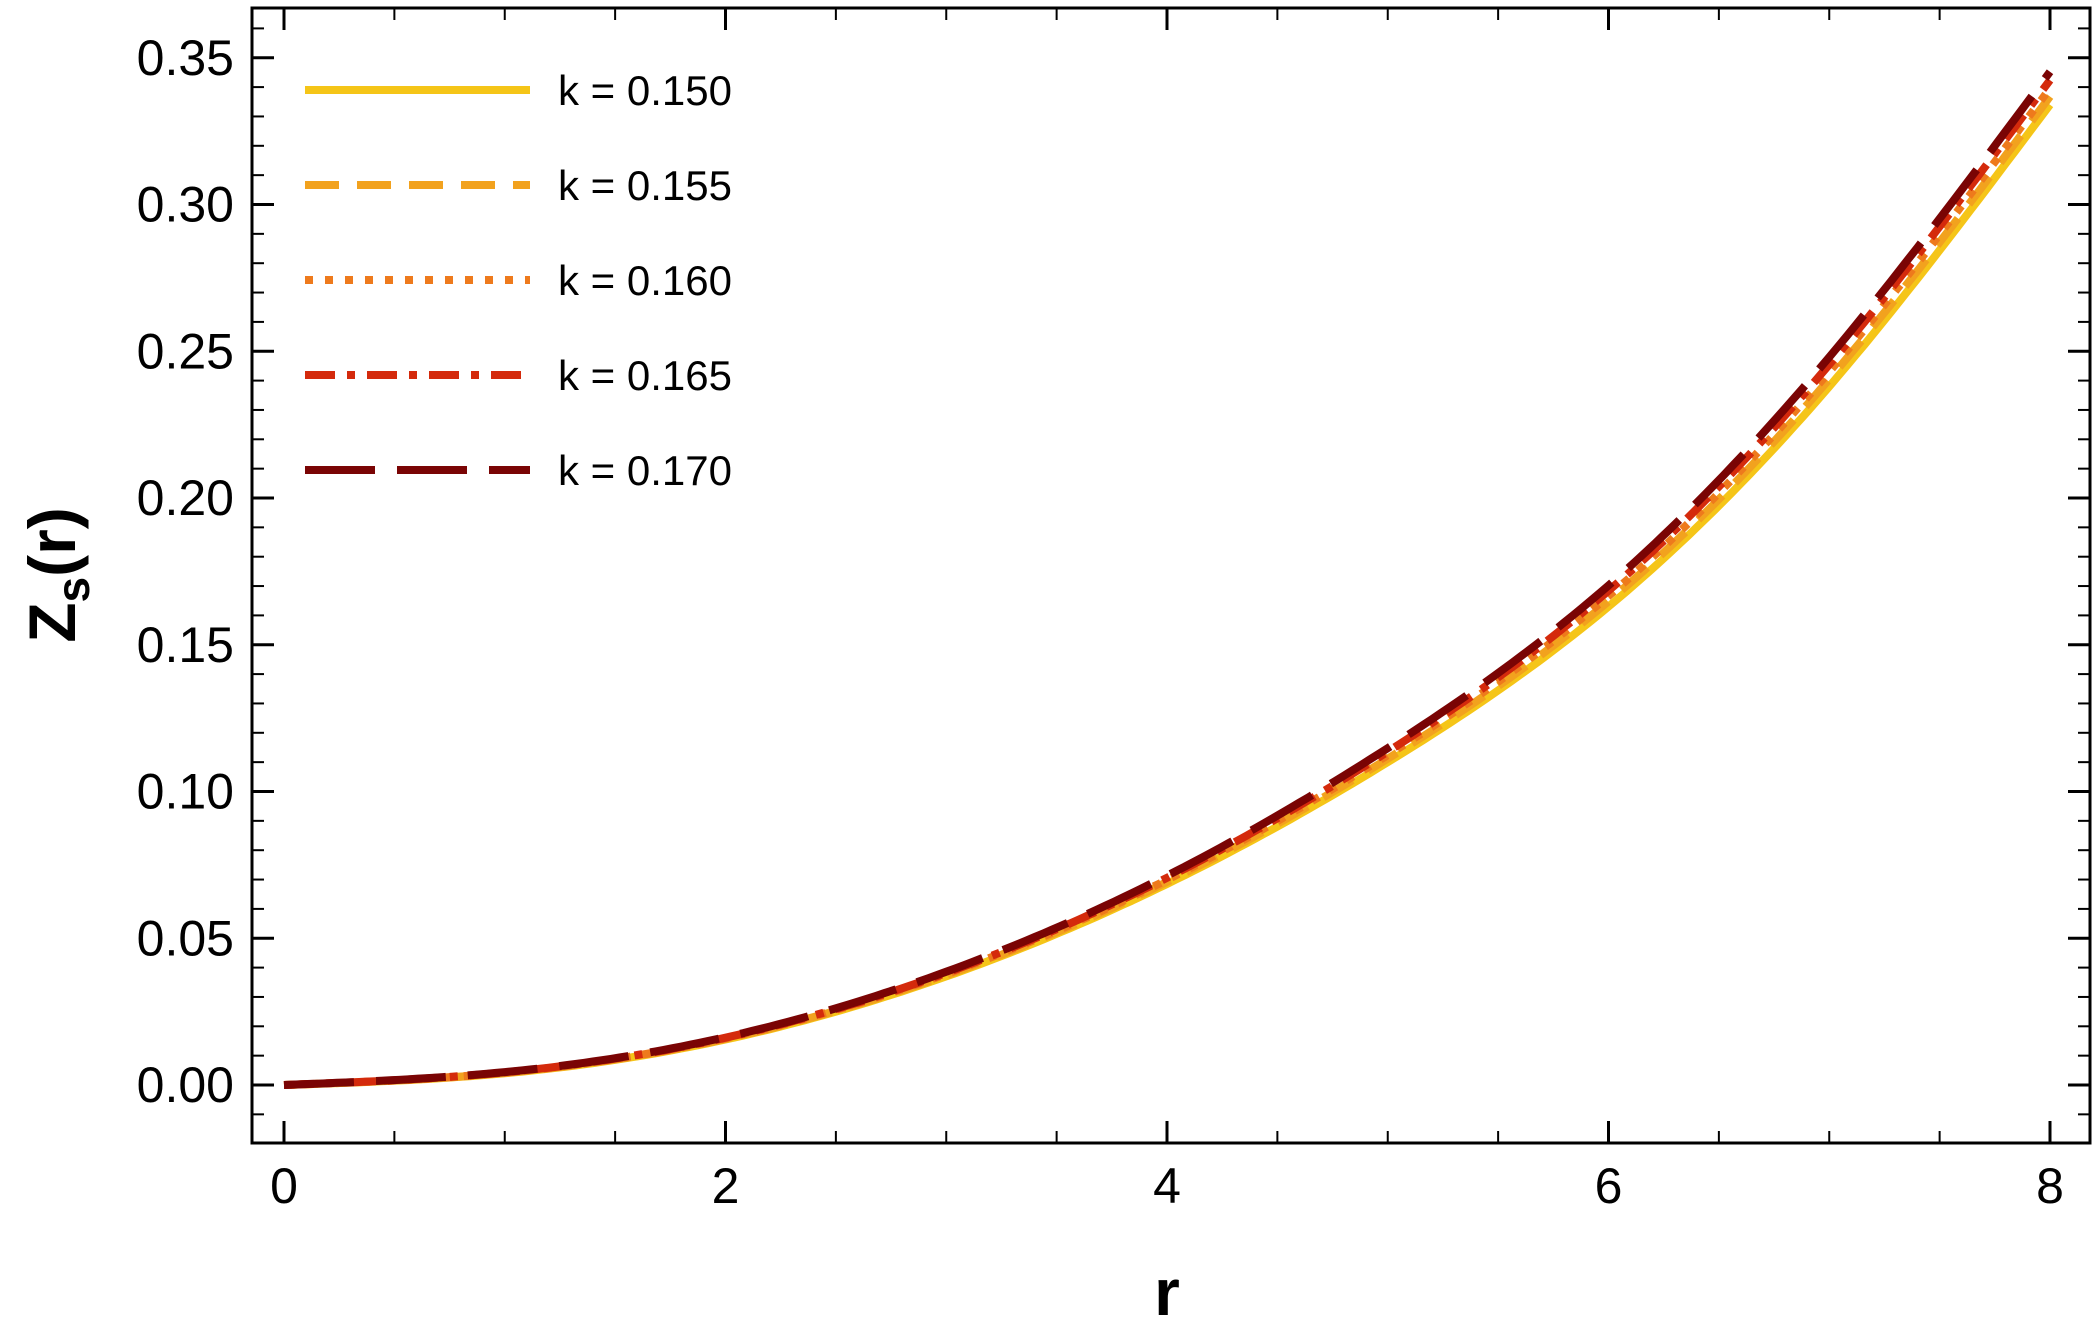  Describe the element at coordinates (726, 1186) in the screenshot. I see `x-tick-label: 2` at that location.